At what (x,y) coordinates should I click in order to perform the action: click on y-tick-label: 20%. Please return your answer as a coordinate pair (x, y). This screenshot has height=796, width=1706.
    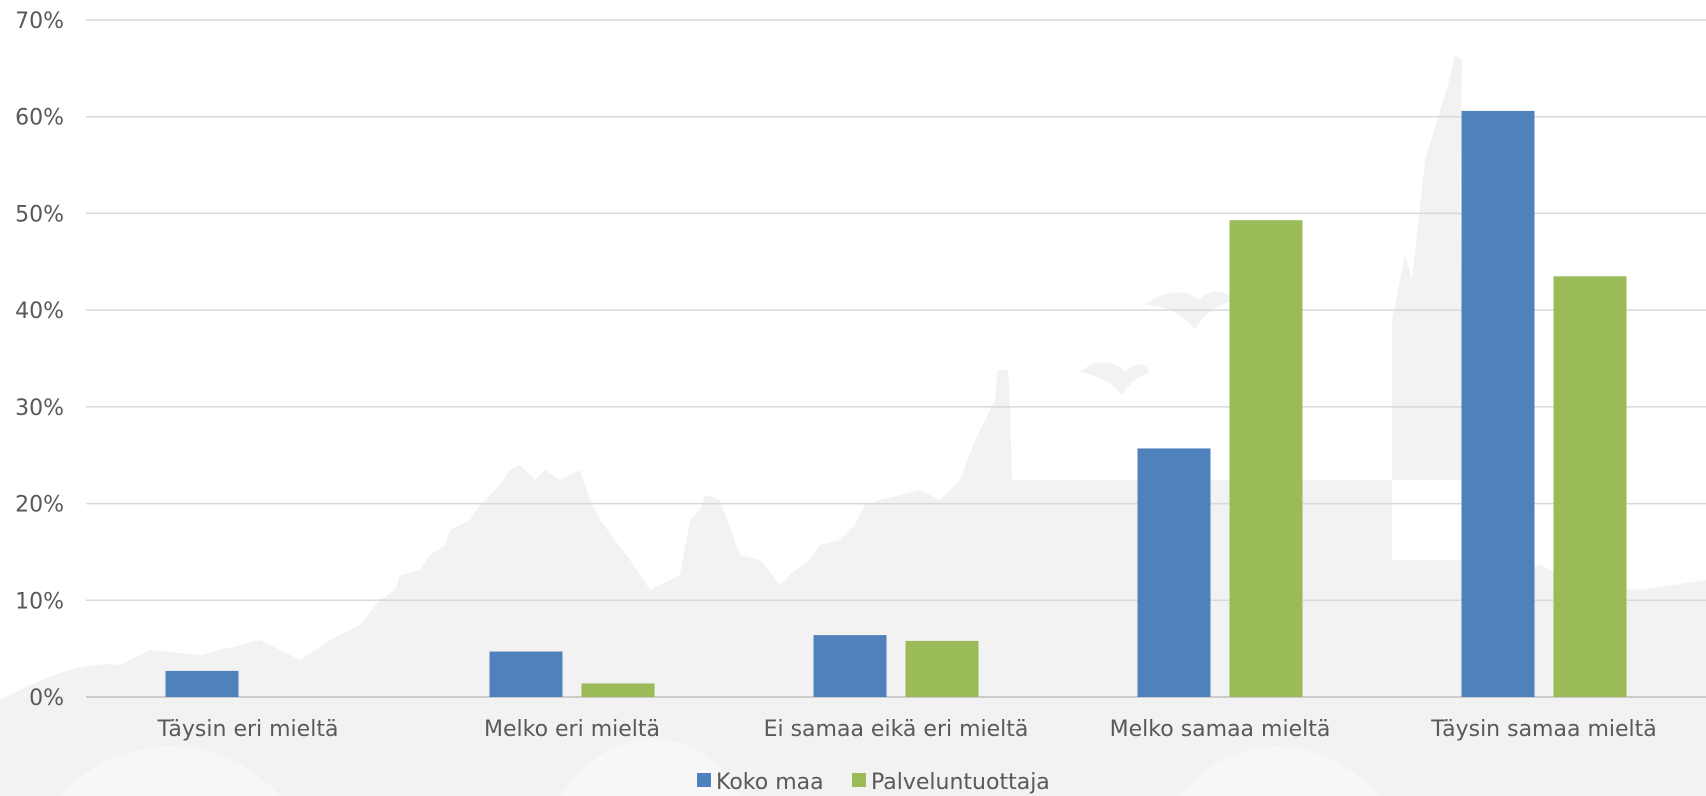
    Looking at the image, I should click on (39, 505).